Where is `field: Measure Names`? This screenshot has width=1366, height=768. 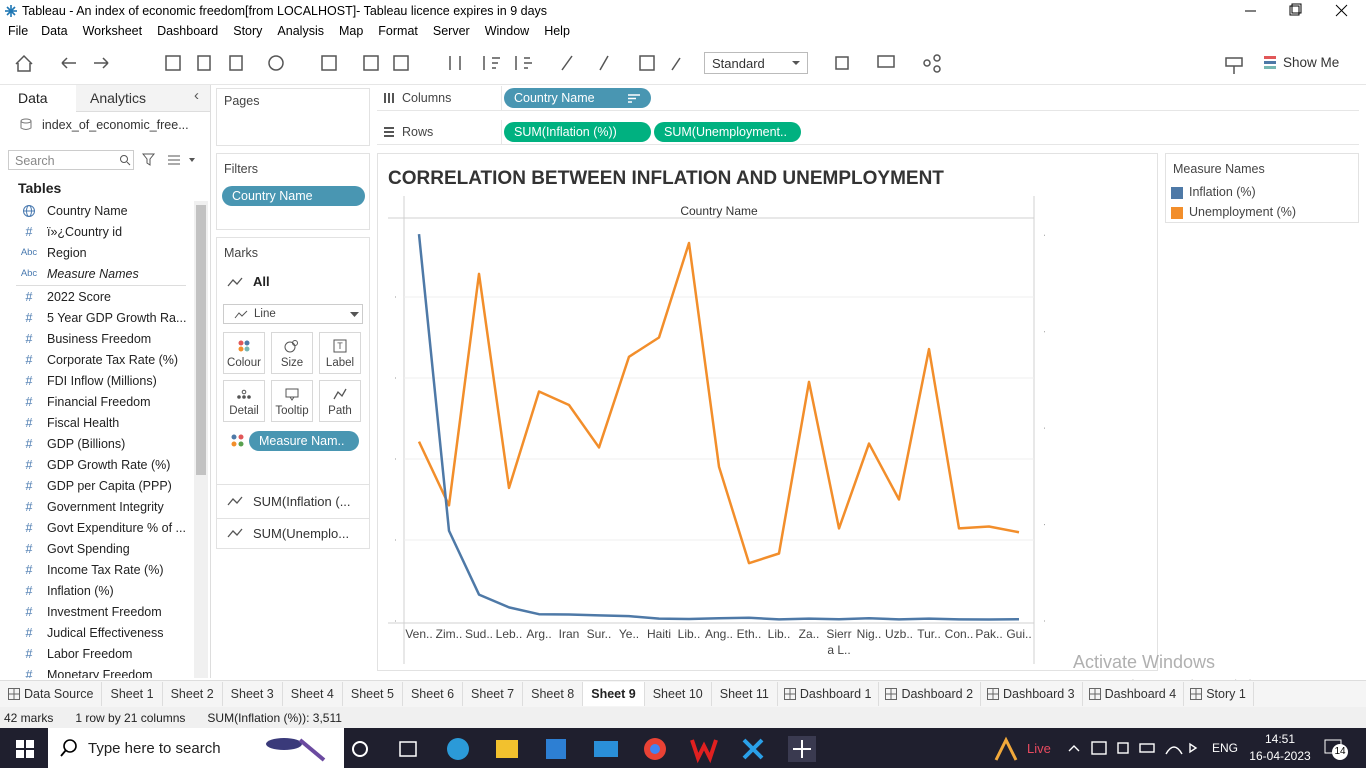 field: Measure Names is located at coordinates (93, 274).